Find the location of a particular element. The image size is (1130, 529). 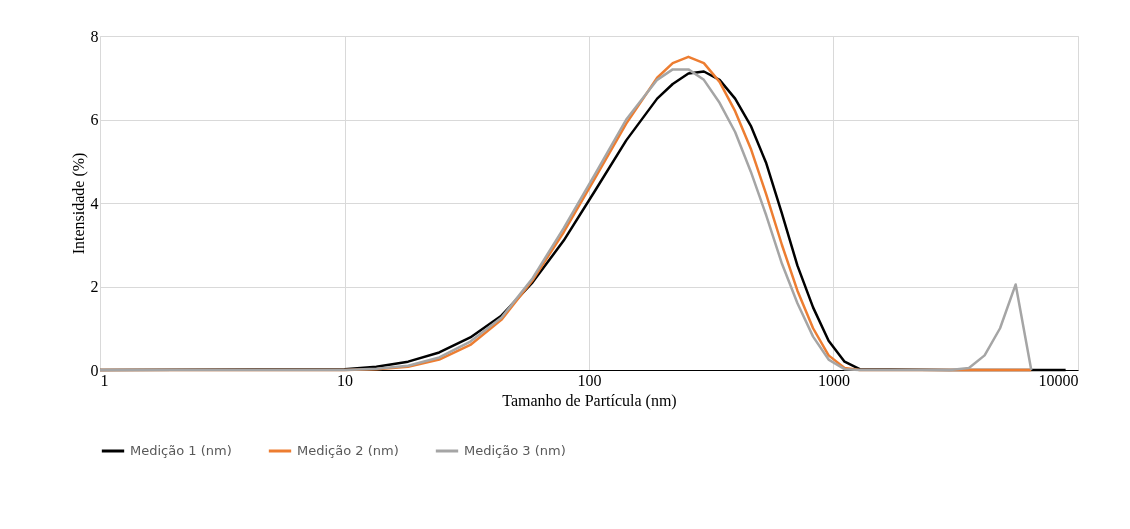

x-tick-label: 1000 is located at coordinates (834, 380).